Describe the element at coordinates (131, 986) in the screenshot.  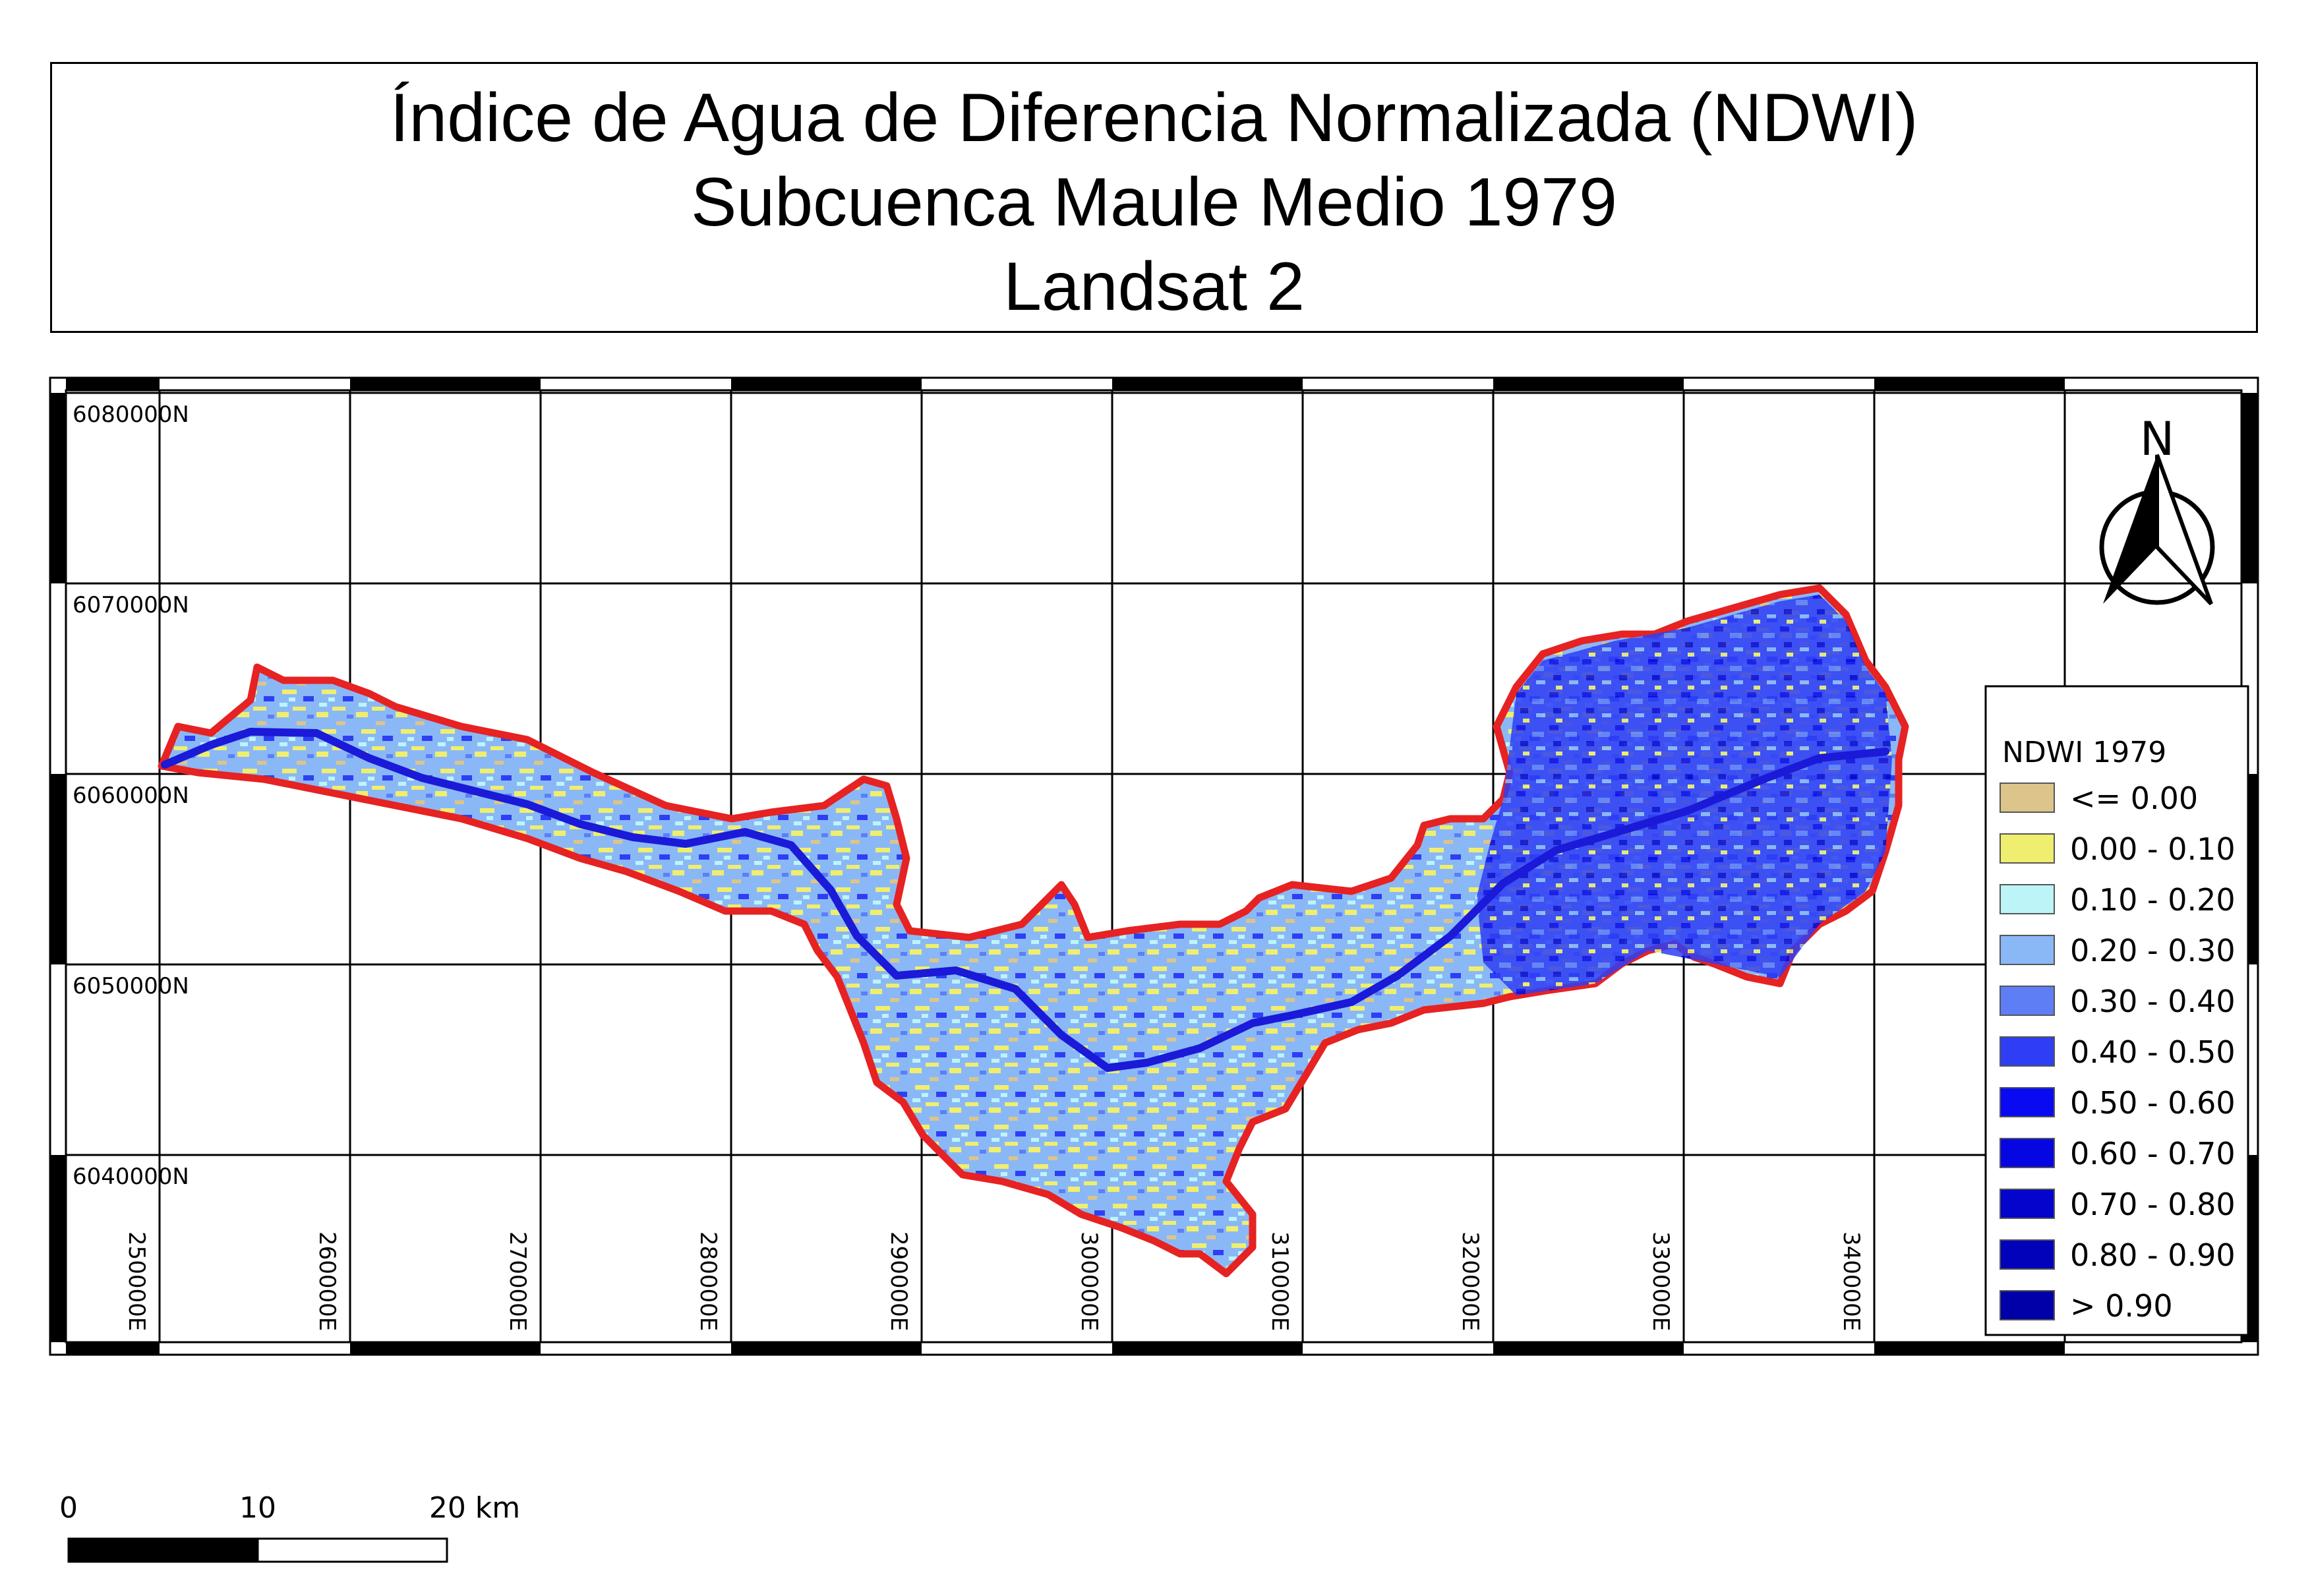
I see `northing-label: 6050000N` at that location.